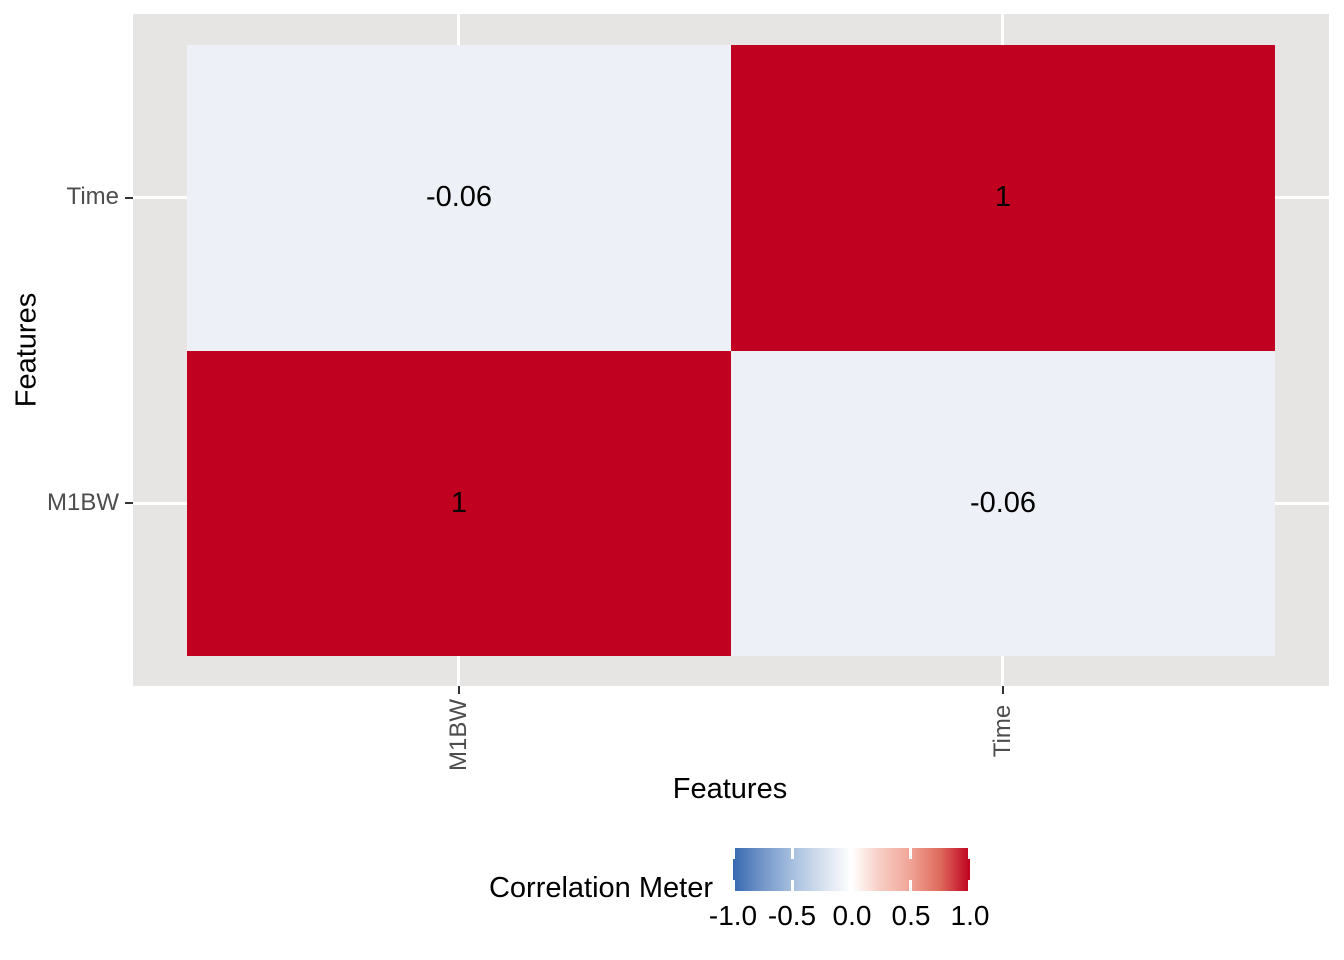  What do you see at coordinates (733, 915) in the screenshot?
I see `legend-tick-label: -1.0` at bounding box center [733, 915].